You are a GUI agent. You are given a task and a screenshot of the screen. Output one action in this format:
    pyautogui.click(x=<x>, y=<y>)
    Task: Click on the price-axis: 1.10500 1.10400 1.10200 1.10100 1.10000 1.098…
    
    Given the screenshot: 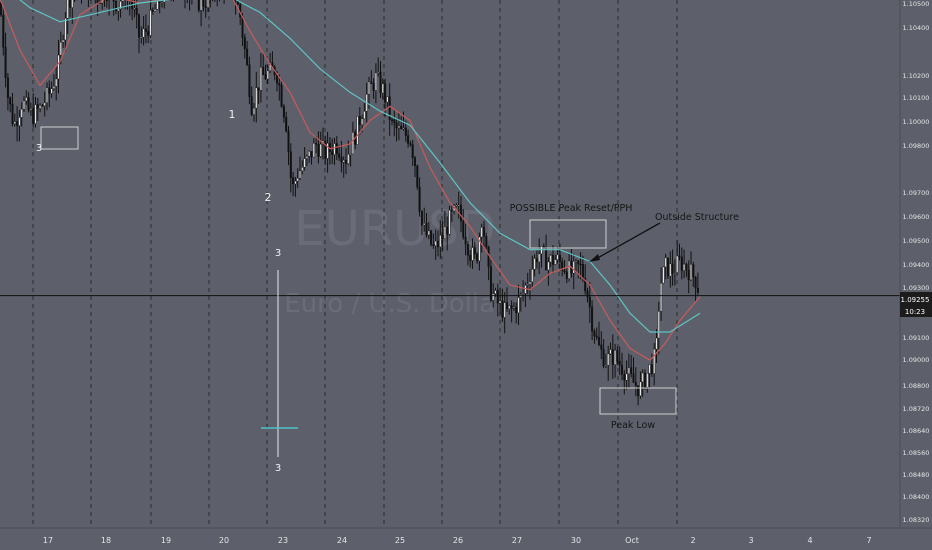 What is the action you would take?
    pyautogui.click(x=915, y=264)
    